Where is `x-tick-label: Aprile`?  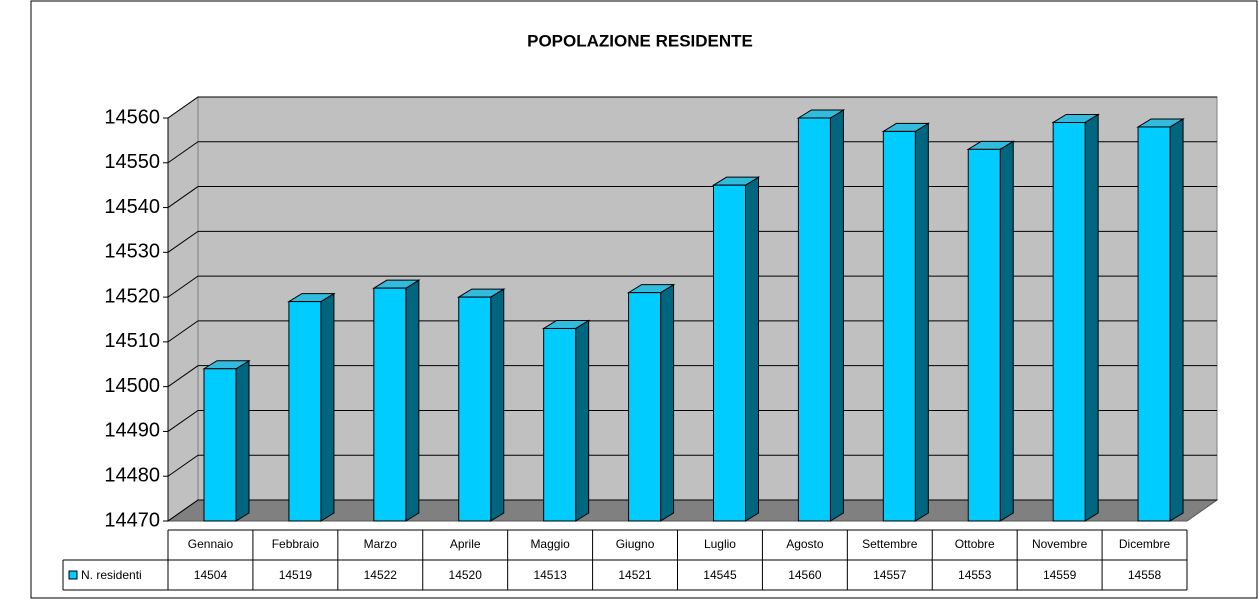
x-tick-label: Aprile is located at coordinates (465, 544).